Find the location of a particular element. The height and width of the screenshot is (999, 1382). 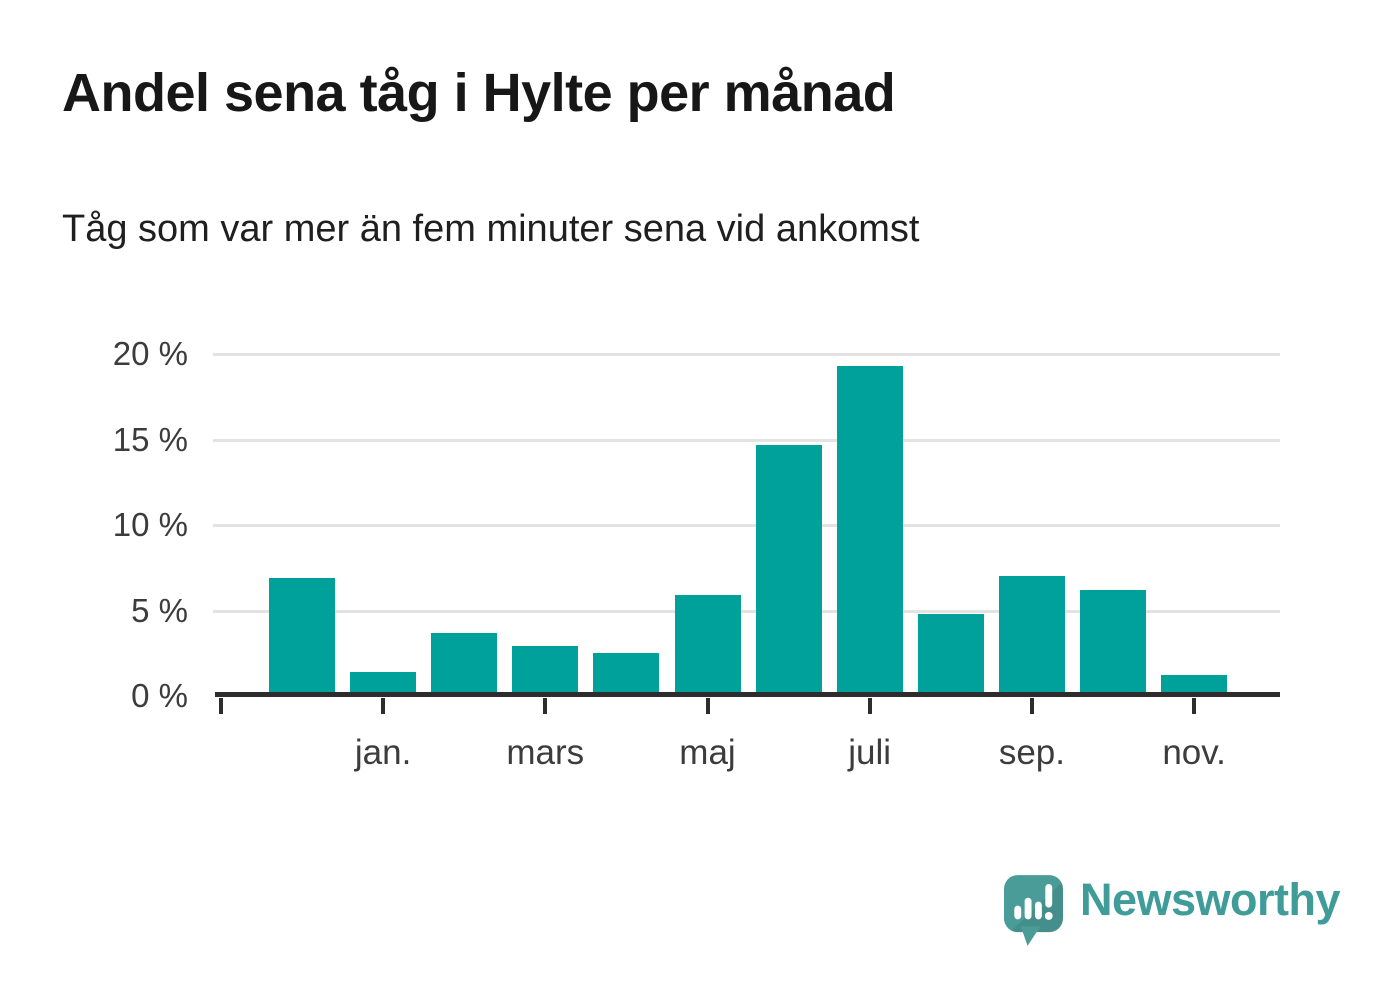

bar-sep. is located at coordinates (1031, 636).